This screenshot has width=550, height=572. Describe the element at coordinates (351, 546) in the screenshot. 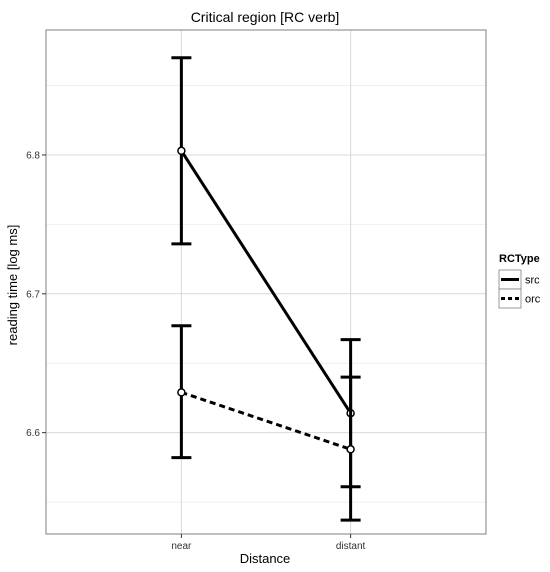

I see `x-tick-label: distant` at that location.